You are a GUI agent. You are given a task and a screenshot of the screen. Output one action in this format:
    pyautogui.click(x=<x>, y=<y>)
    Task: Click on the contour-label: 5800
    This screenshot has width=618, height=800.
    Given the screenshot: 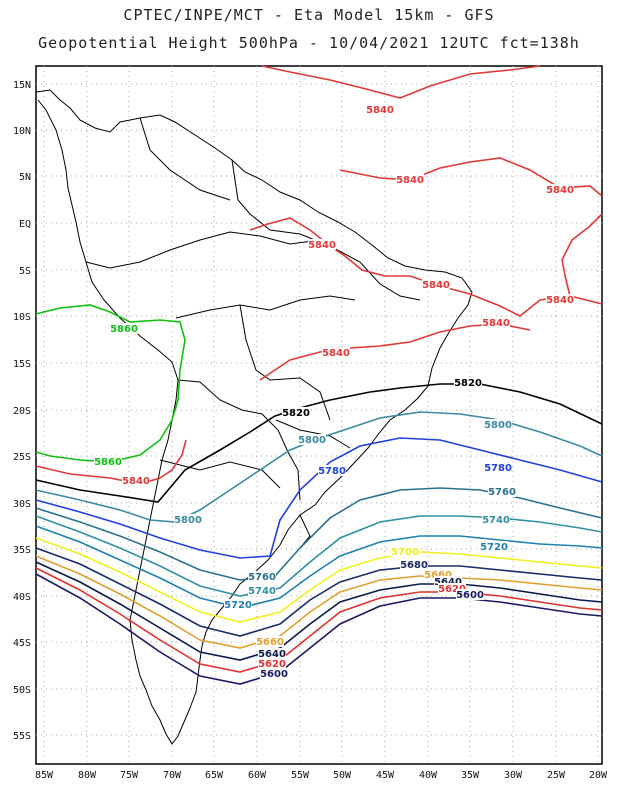 What is the action you would take?
    pyautogui.click(x=188, y=520)
    